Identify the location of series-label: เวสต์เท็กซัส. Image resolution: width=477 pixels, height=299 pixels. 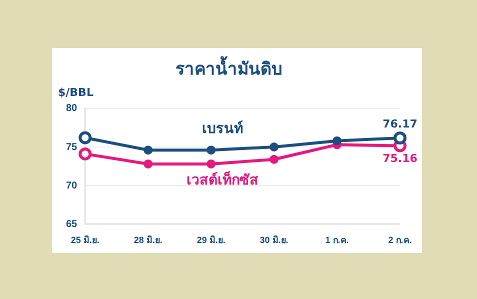
(222, 179).